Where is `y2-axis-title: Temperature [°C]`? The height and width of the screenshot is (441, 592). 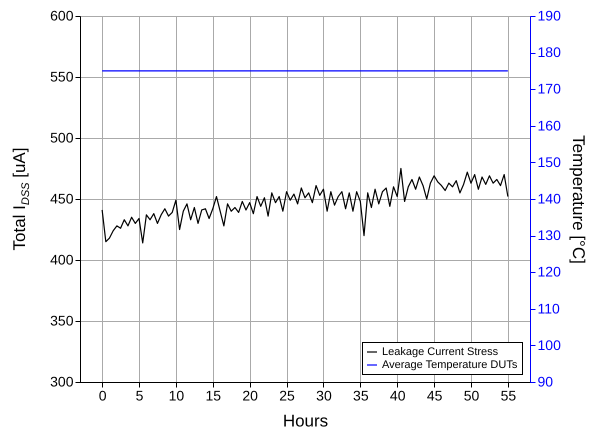 y2-axis-title: Temperature [°C] is located at coordinates (578, 199).